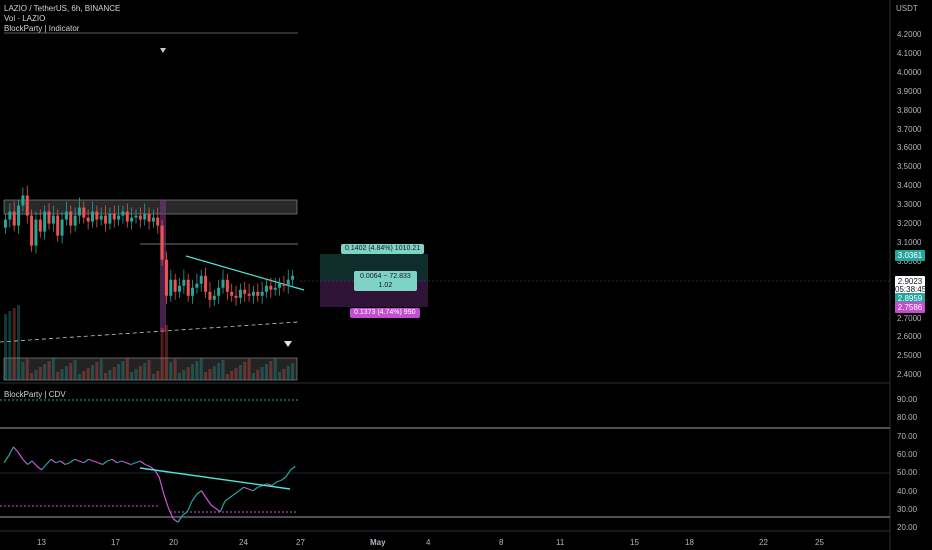 This screenshot has width=932, height=550. Describe the element at coordinates (385, 313) in the screenshot. I see `stop-label: 0.1373 (4.74%) 990` at that location.